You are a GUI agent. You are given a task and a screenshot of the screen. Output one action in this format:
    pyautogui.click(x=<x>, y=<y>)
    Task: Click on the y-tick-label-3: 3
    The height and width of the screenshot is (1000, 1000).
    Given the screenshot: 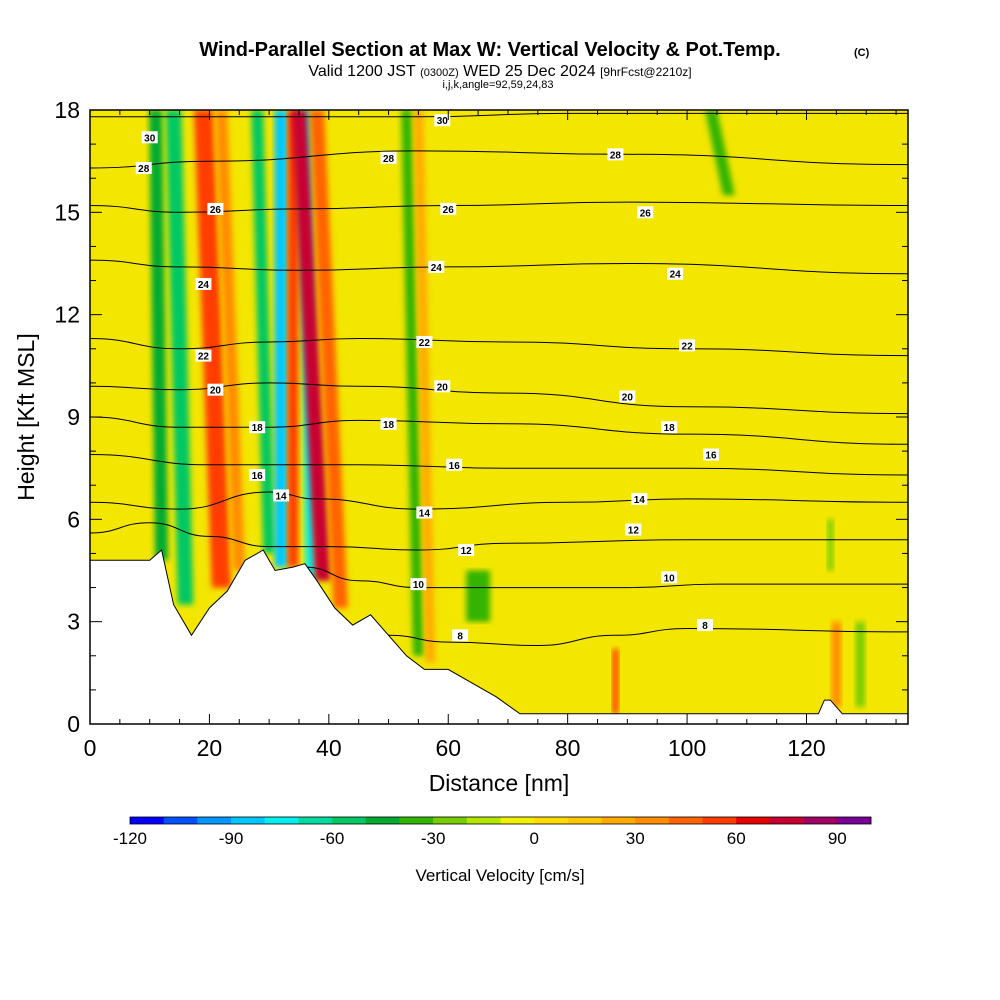 What is the action you would take?
    pyautogui.click(x=73, y=622)
    